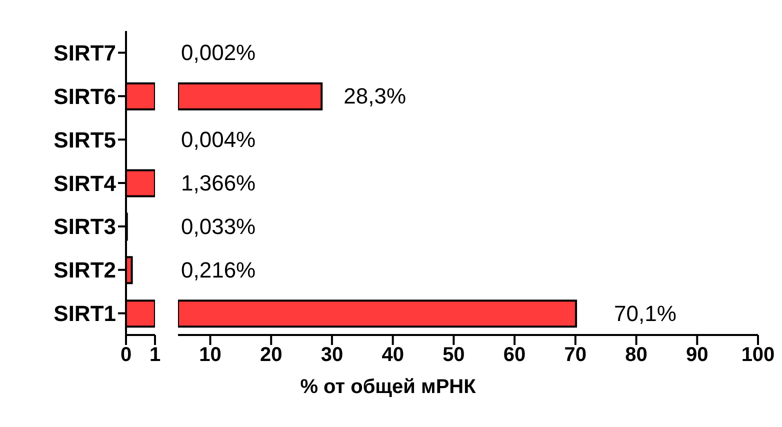 This screenshot has height=427, width=782. I want to click on text: 0,002%, so click(218, 53).